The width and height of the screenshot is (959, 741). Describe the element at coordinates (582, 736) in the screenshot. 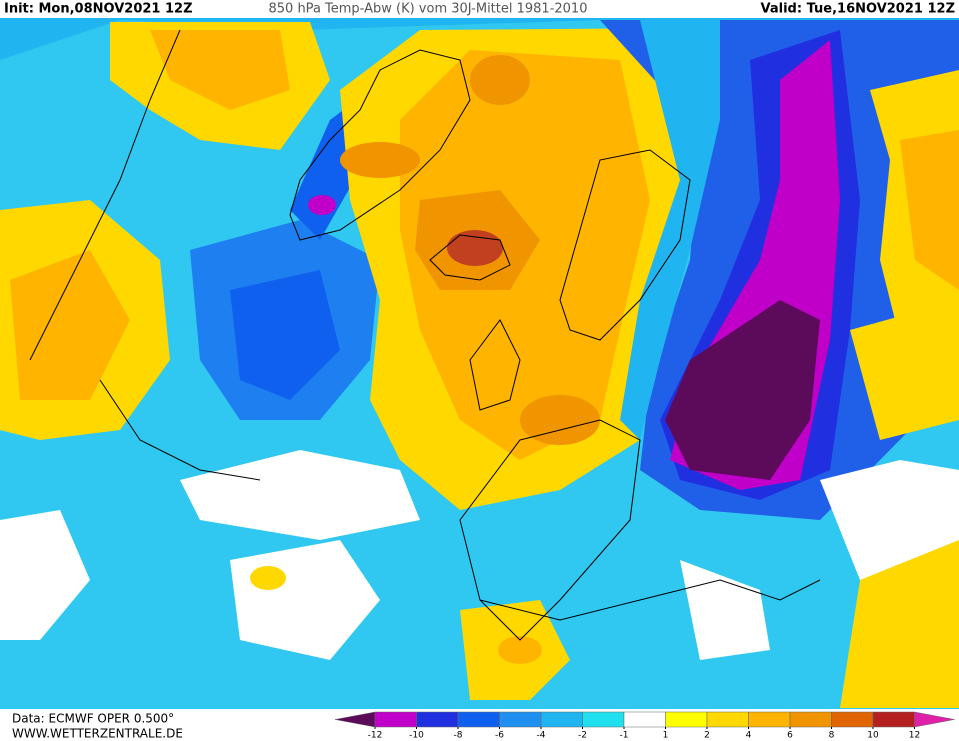

I see `legend-tick-label: -2` at that location.